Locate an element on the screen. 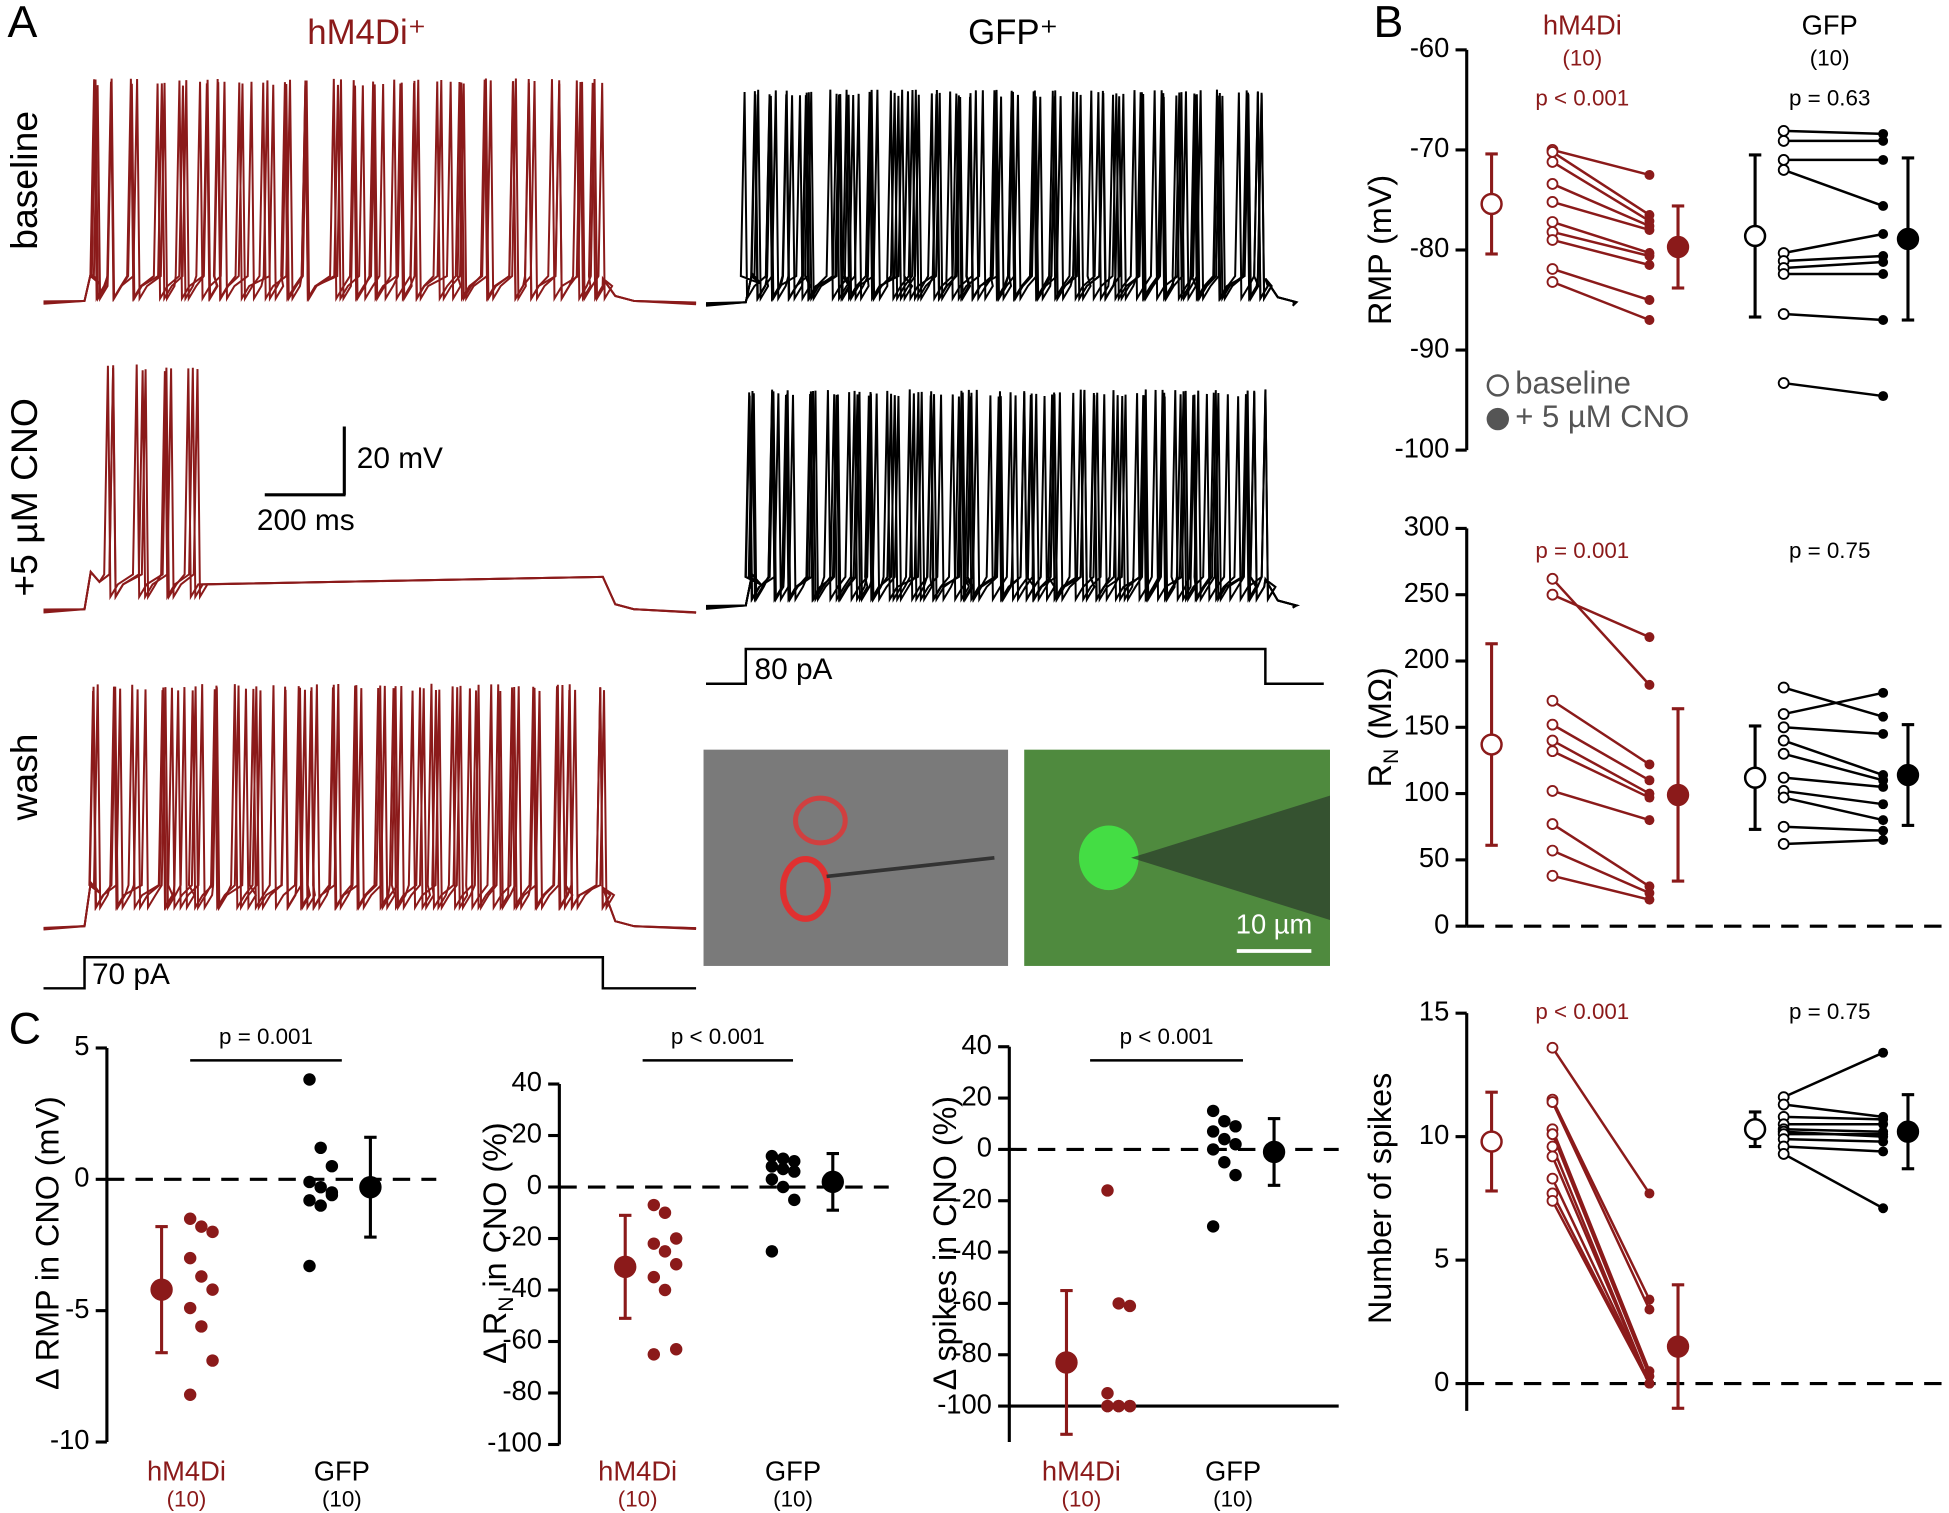 The image size is (1949, 1513). scale-bar is located at coordinates (305, 461).